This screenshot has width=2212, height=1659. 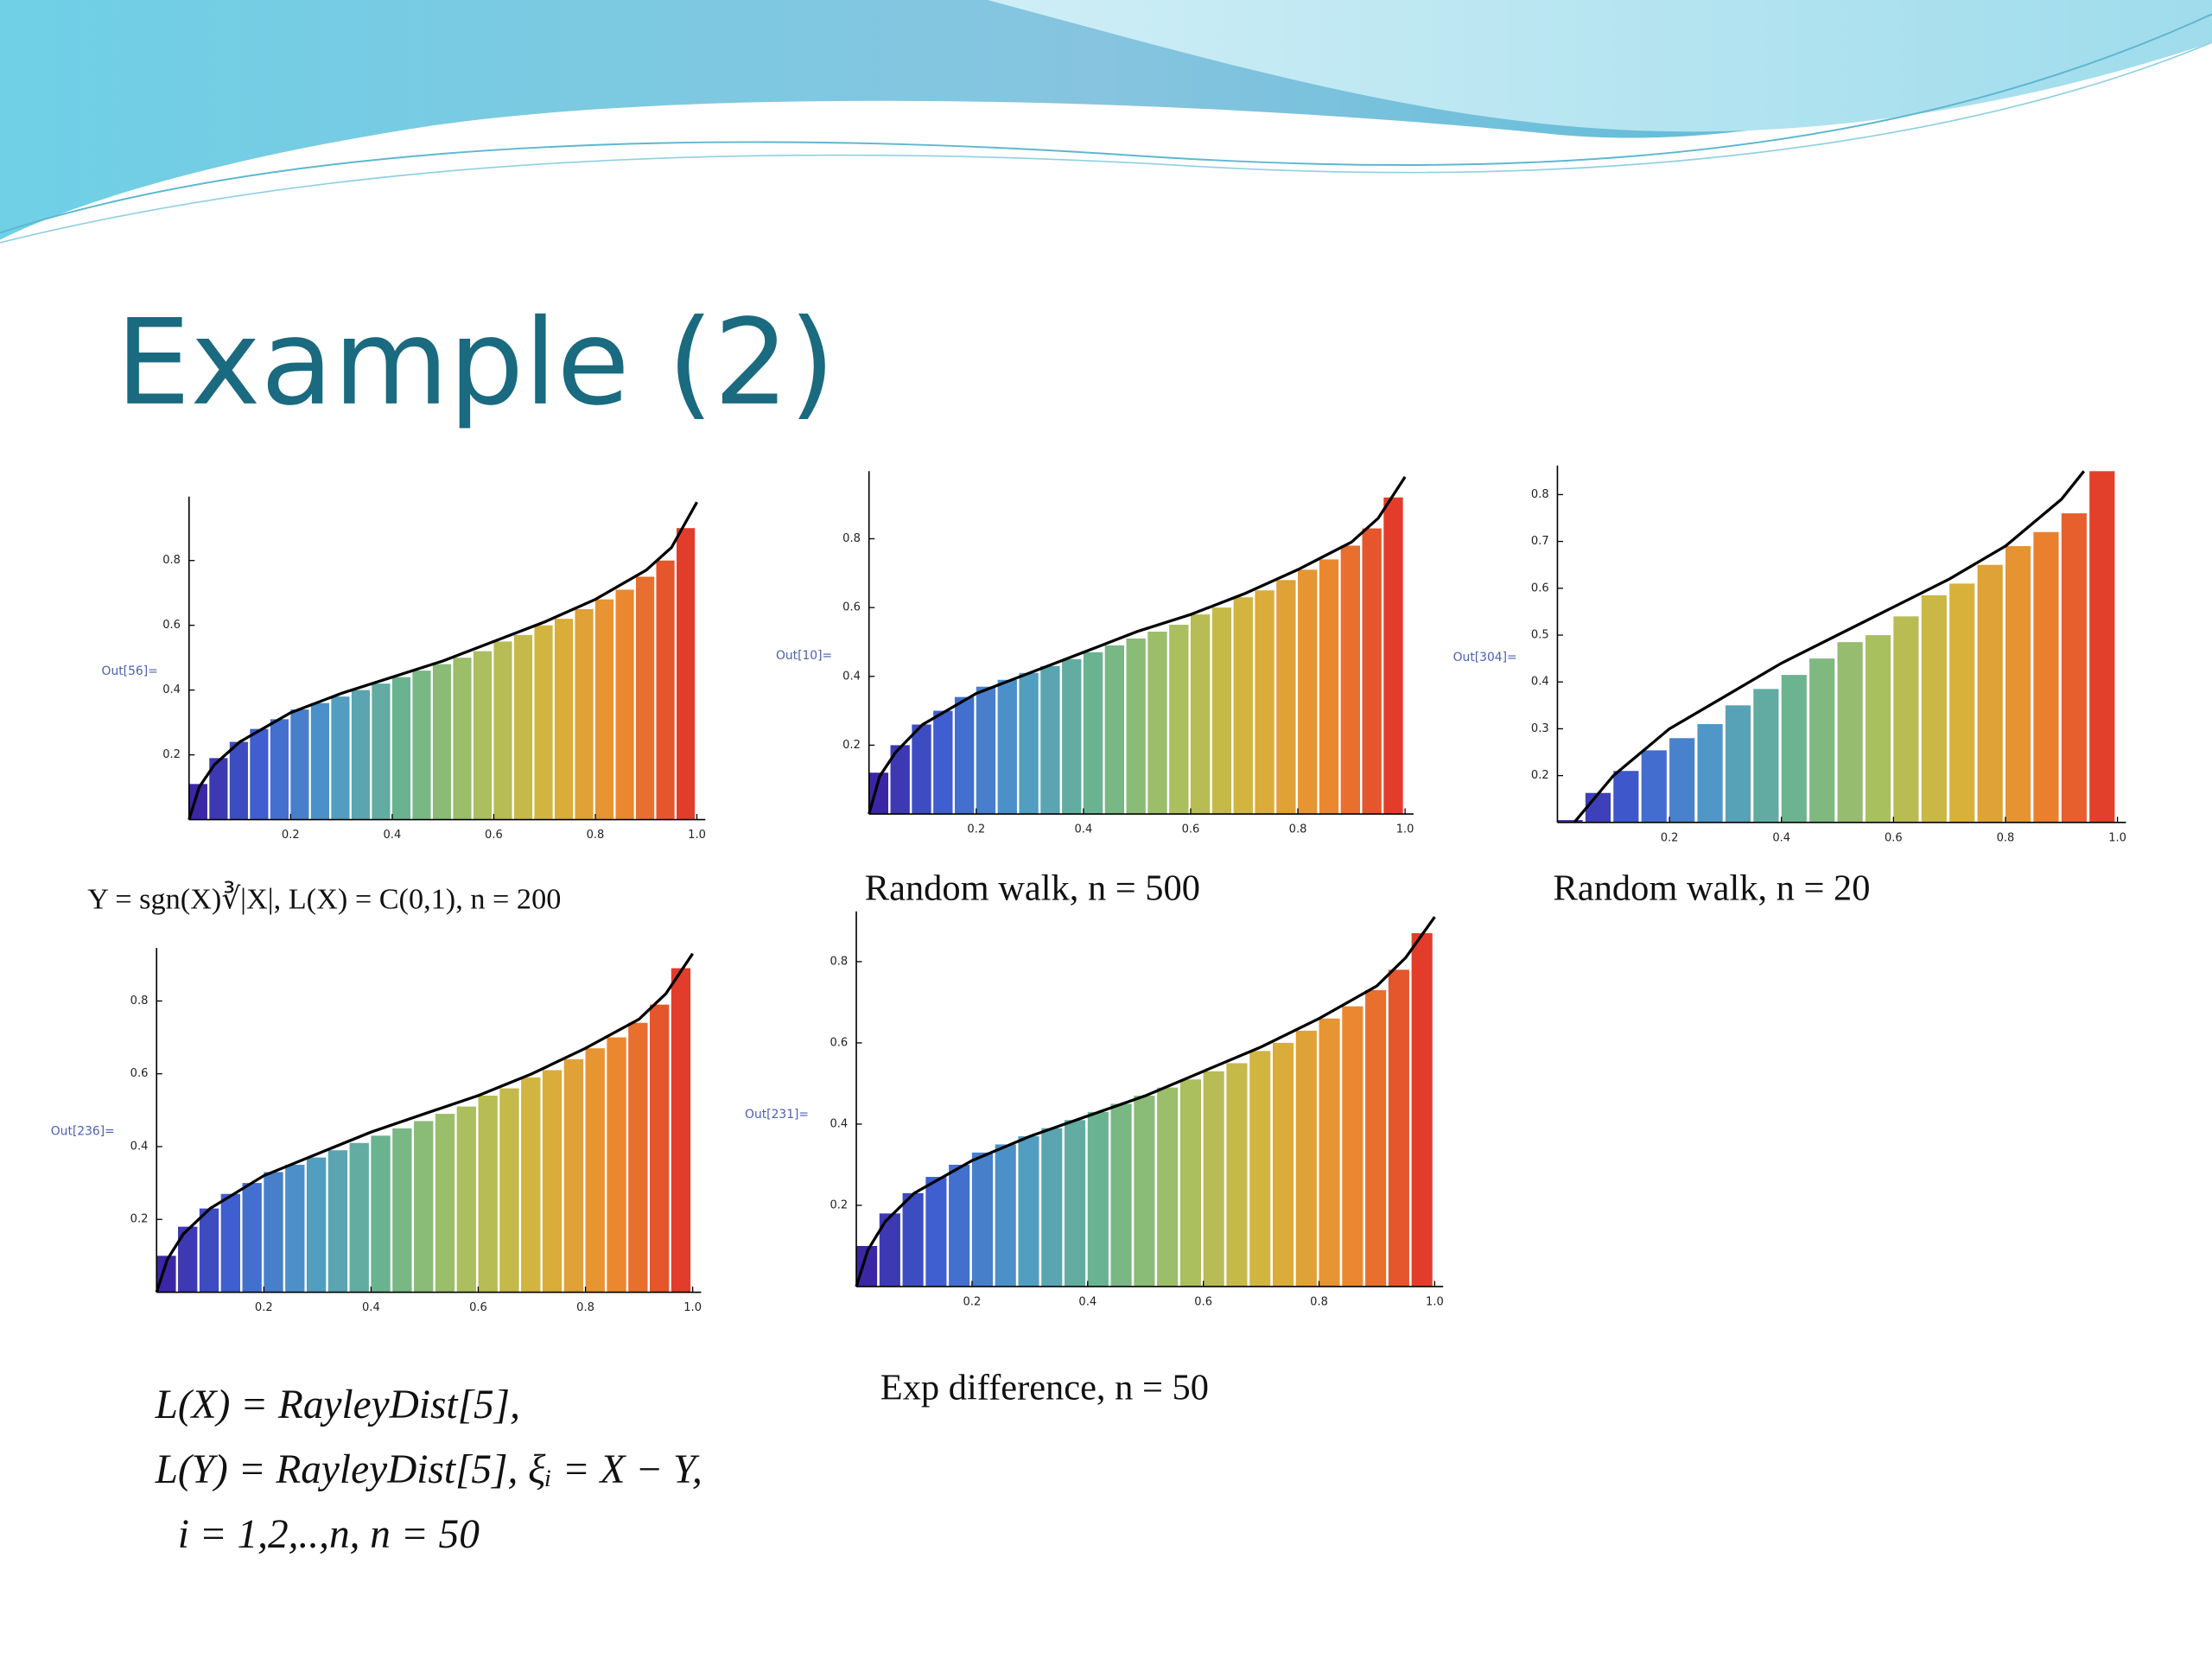 I want to click on chart-caption: Y = sgn(X)∛|X|, L(X) = C(0,1), n = 200, so click(x=324, y=898).